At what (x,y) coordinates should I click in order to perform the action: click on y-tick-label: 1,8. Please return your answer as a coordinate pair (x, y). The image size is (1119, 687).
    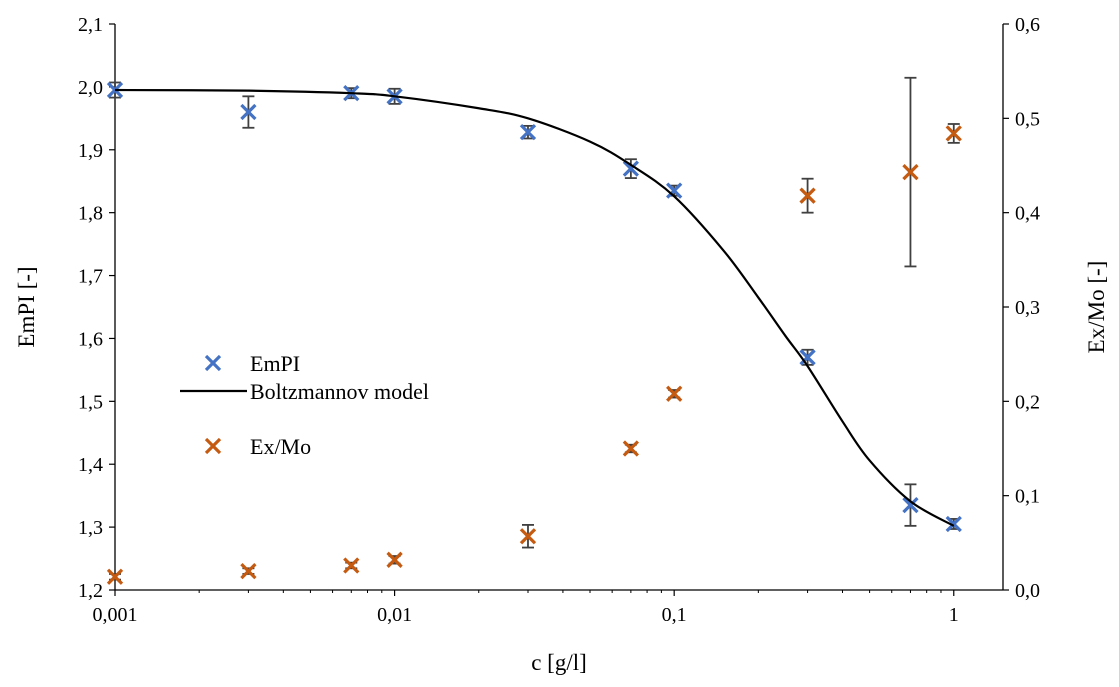
    Looking at the image, I should click on (90, 214).